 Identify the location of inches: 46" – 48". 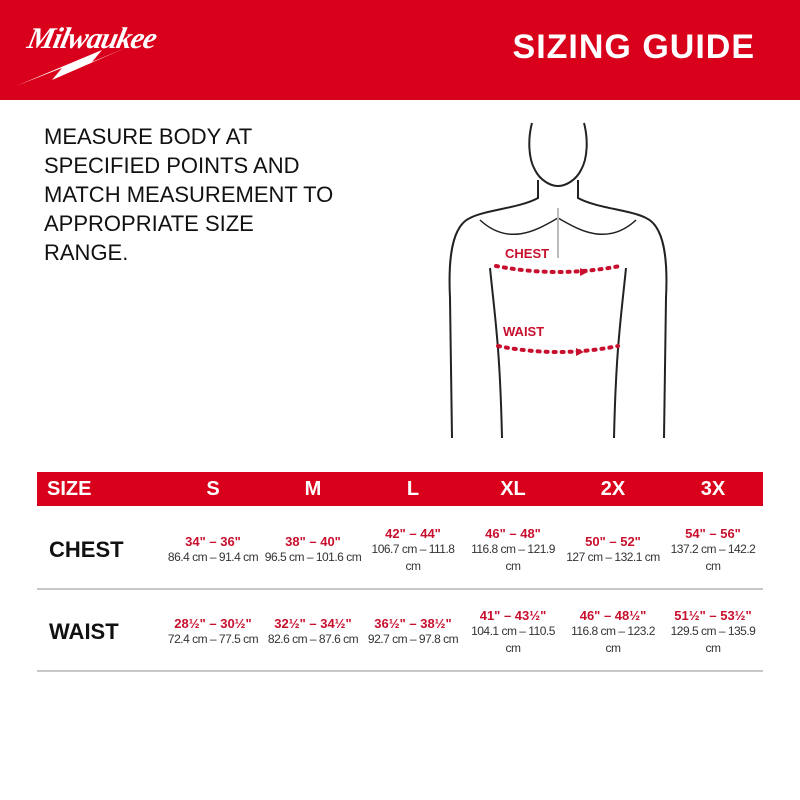
(513, 533).